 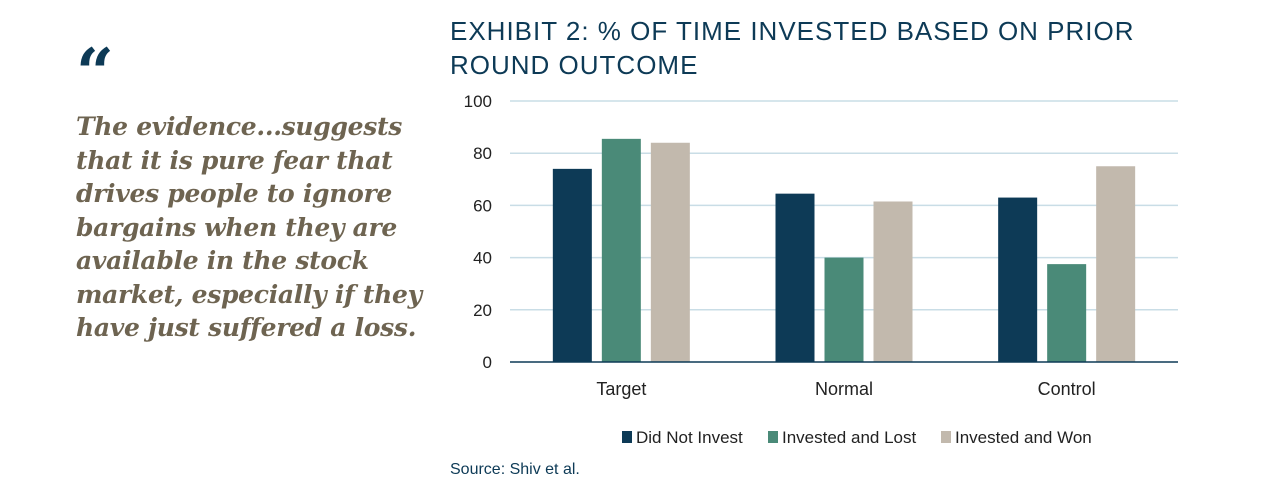 What do you see at coordinates (574, 65) in the screenshot?
I see `chart-title-line: ROUND OUTCOME` at bounding box center [574, 65].